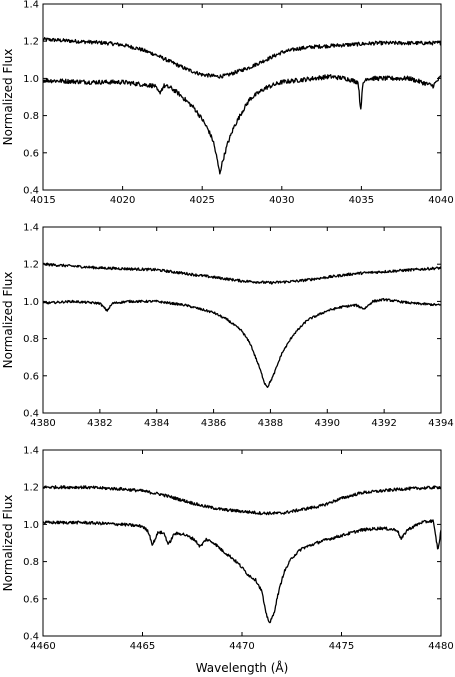  What do you see at coordinates (42, 200) in the screenshot?
I see `x-tick-label: 4015` at bounding box center [42, 200].